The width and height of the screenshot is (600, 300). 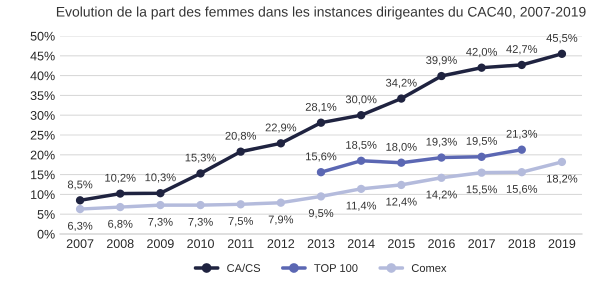 I want to click on data-label: 18,5%, so click(x=361, y=145).